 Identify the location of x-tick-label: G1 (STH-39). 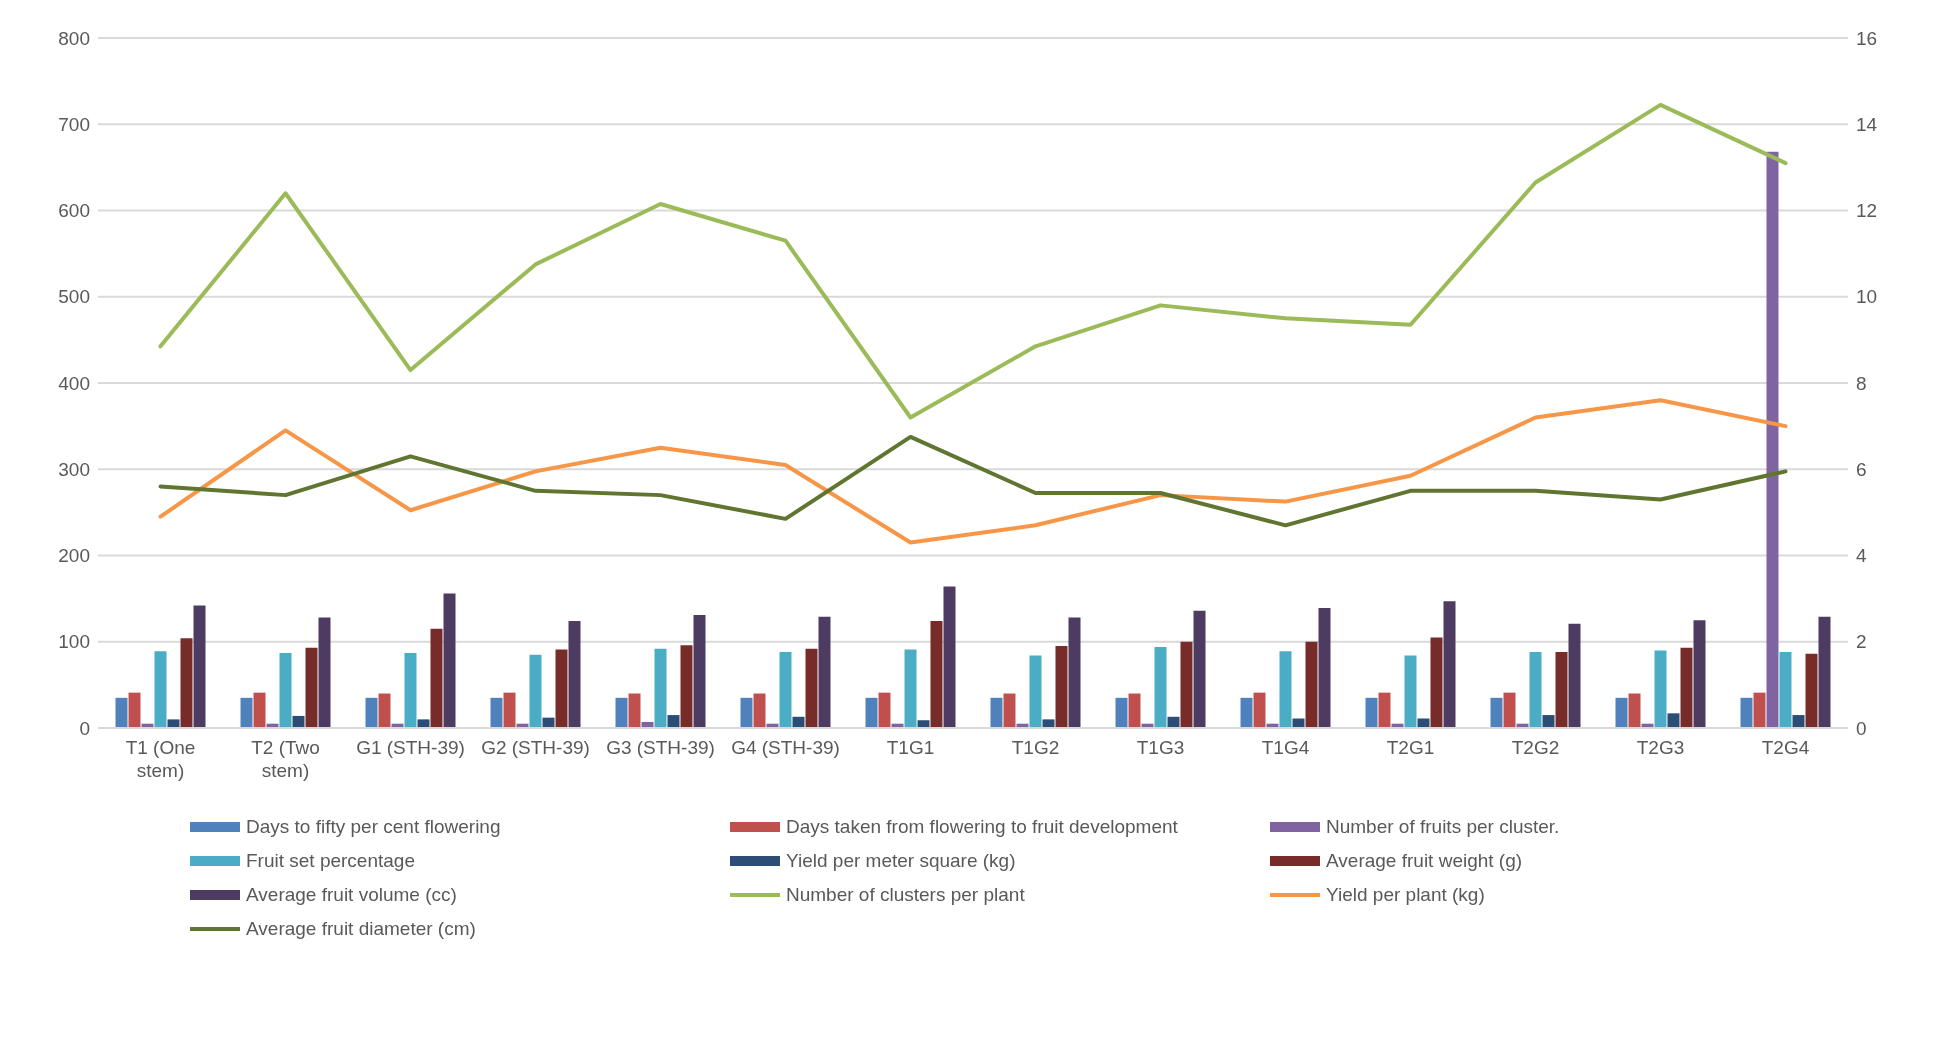
(410, 747).